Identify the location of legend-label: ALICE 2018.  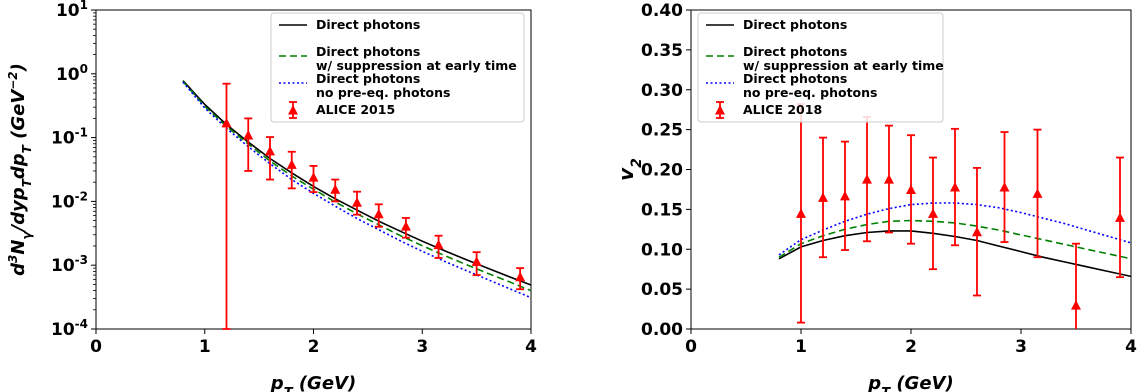
(782, 109).